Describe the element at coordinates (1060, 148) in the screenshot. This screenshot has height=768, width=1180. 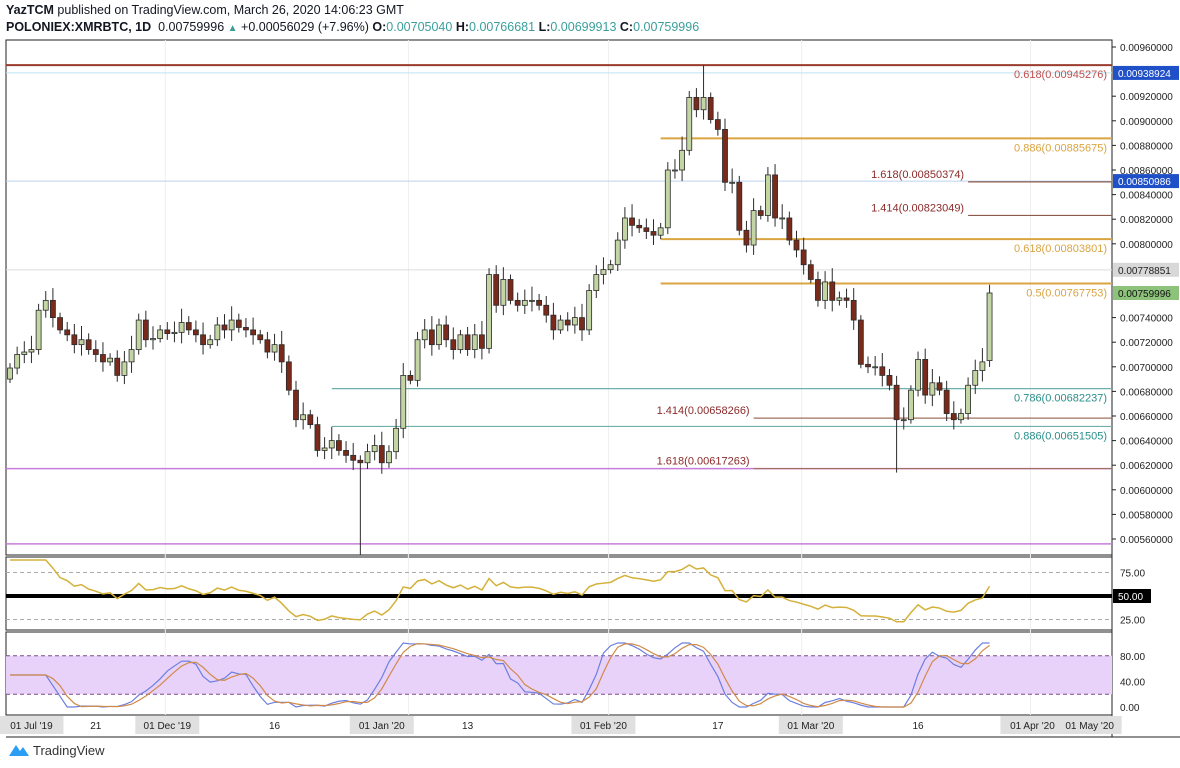
I see `fib-level-label: 0.886(0.00885675)` at that location.